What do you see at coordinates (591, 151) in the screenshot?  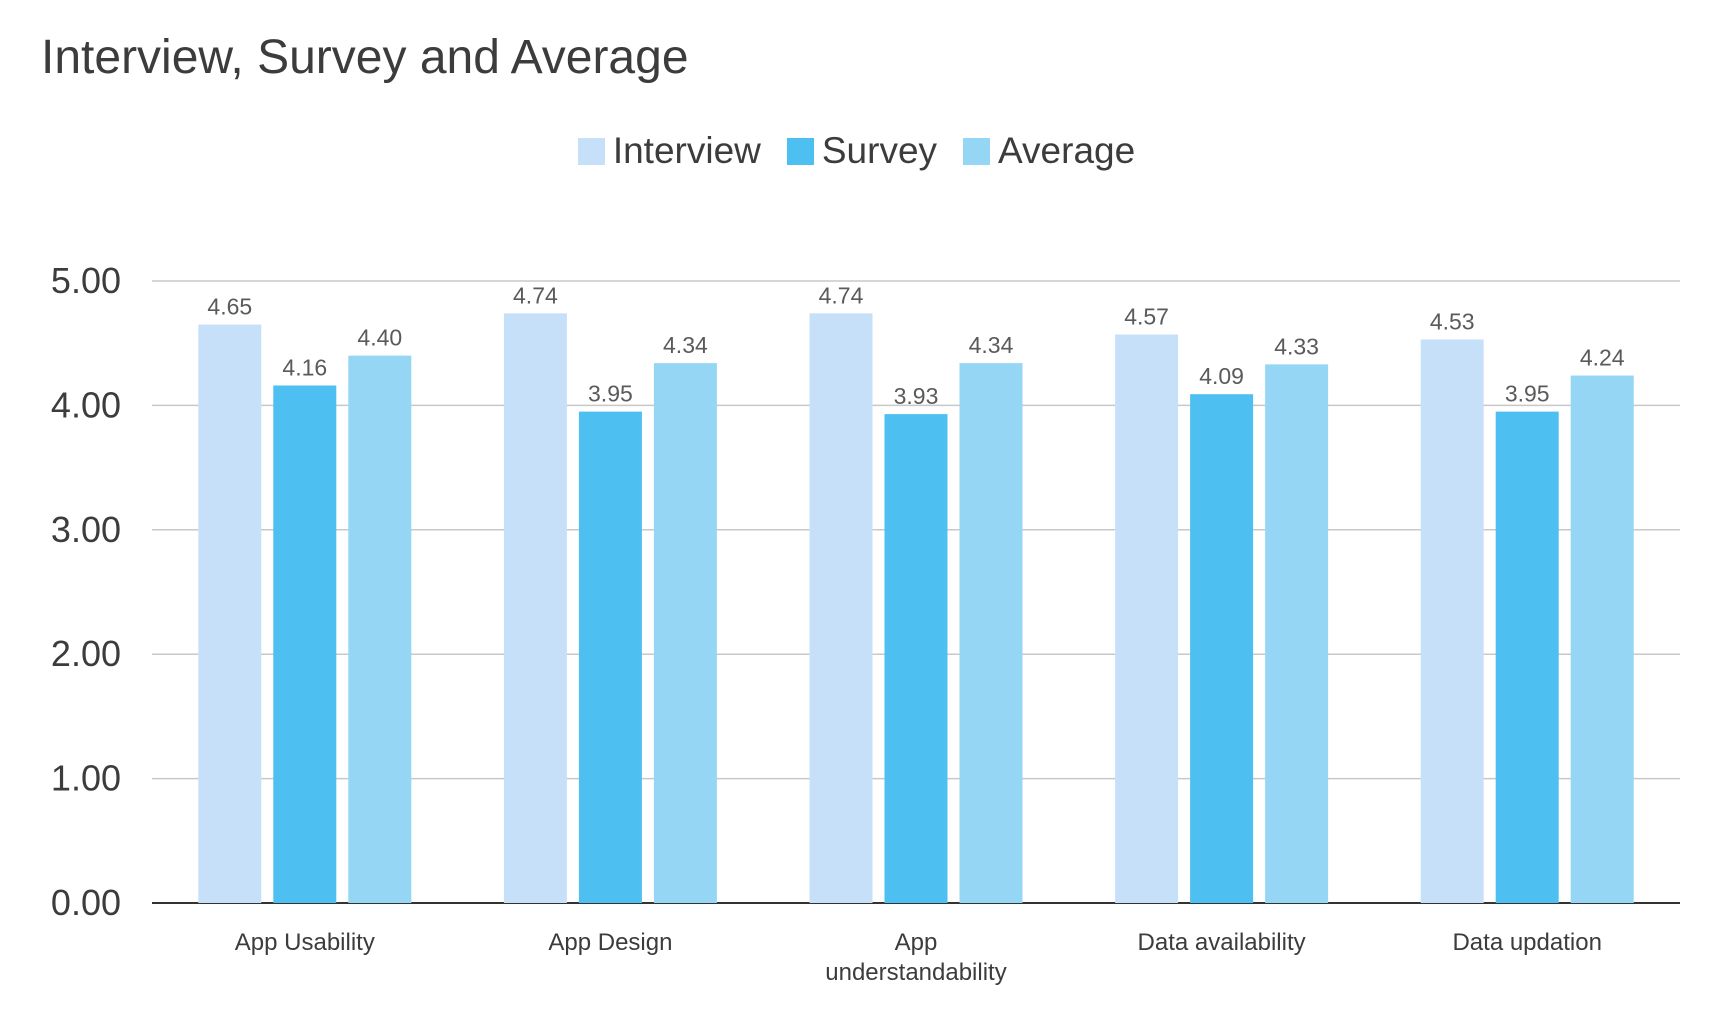 I see `legend-swatch-interview` at bounding box center [591, 151].